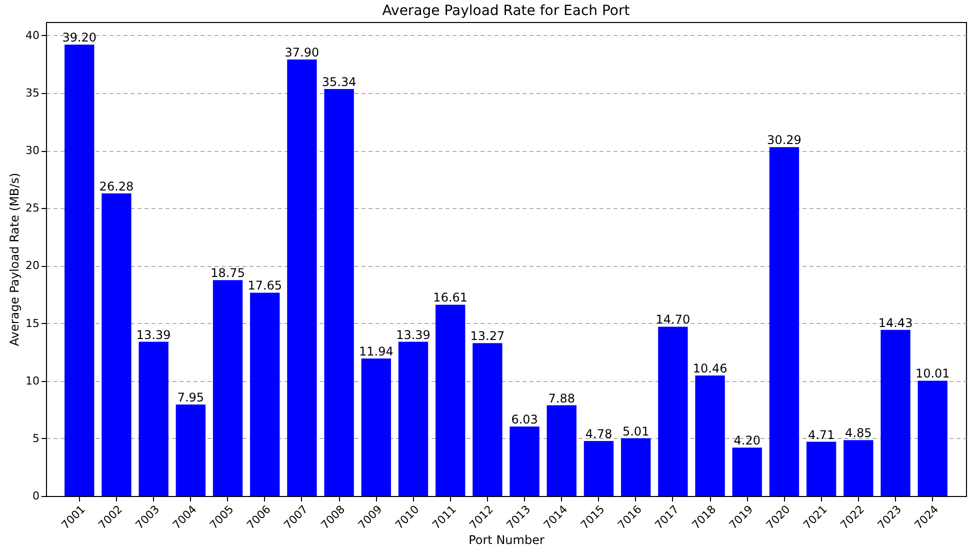 Image resolution: width=968 pixels, height=550 pixels. What do you see at coordinates (33, 265) in the screenshot?
I see `y-tick-label: 20` at bounding box center [33, 265].